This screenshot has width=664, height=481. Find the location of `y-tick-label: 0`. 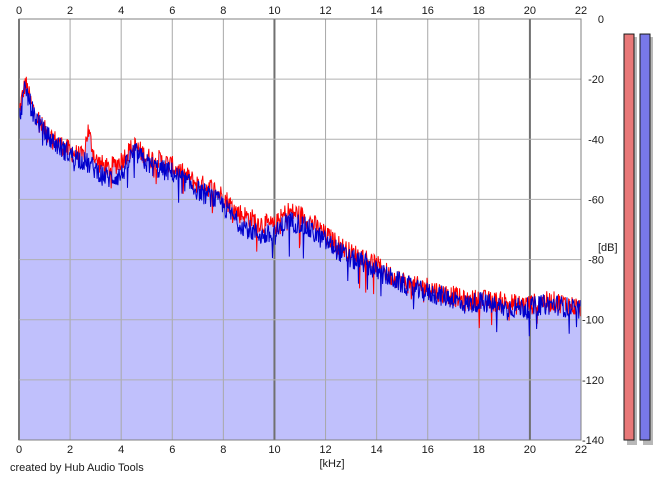

y-tick-label: 0 is located at coordinates (601, 20).